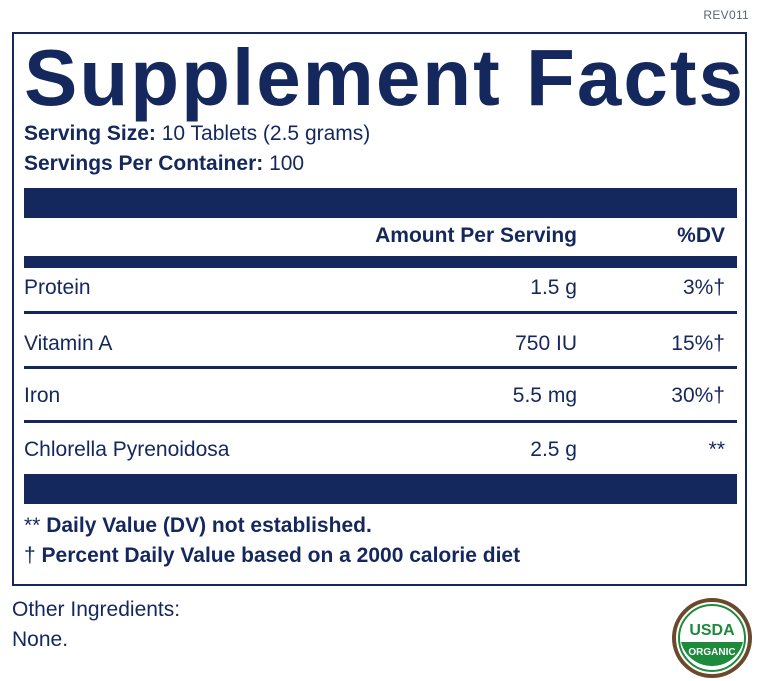  Describe the element at coordinates (380, 396) in the screenshot. I see `table-row: Iron 5.5 mg 30%†` at that location.